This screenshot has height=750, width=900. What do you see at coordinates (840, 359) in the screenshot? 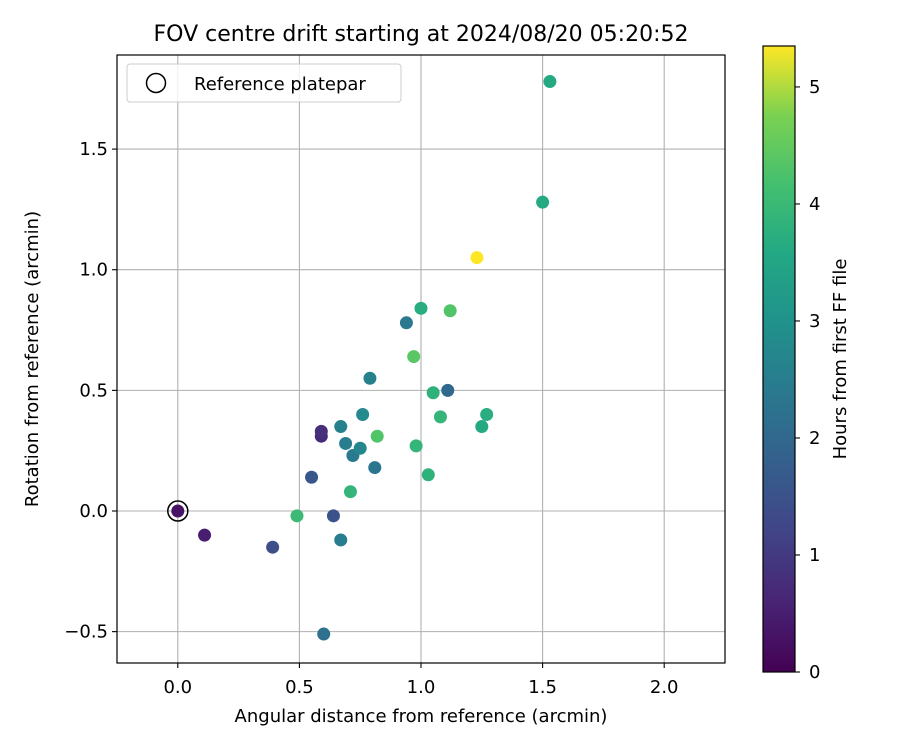
I see `colorbar-label: Hours from first FF file` at bounding box center [840, 359].